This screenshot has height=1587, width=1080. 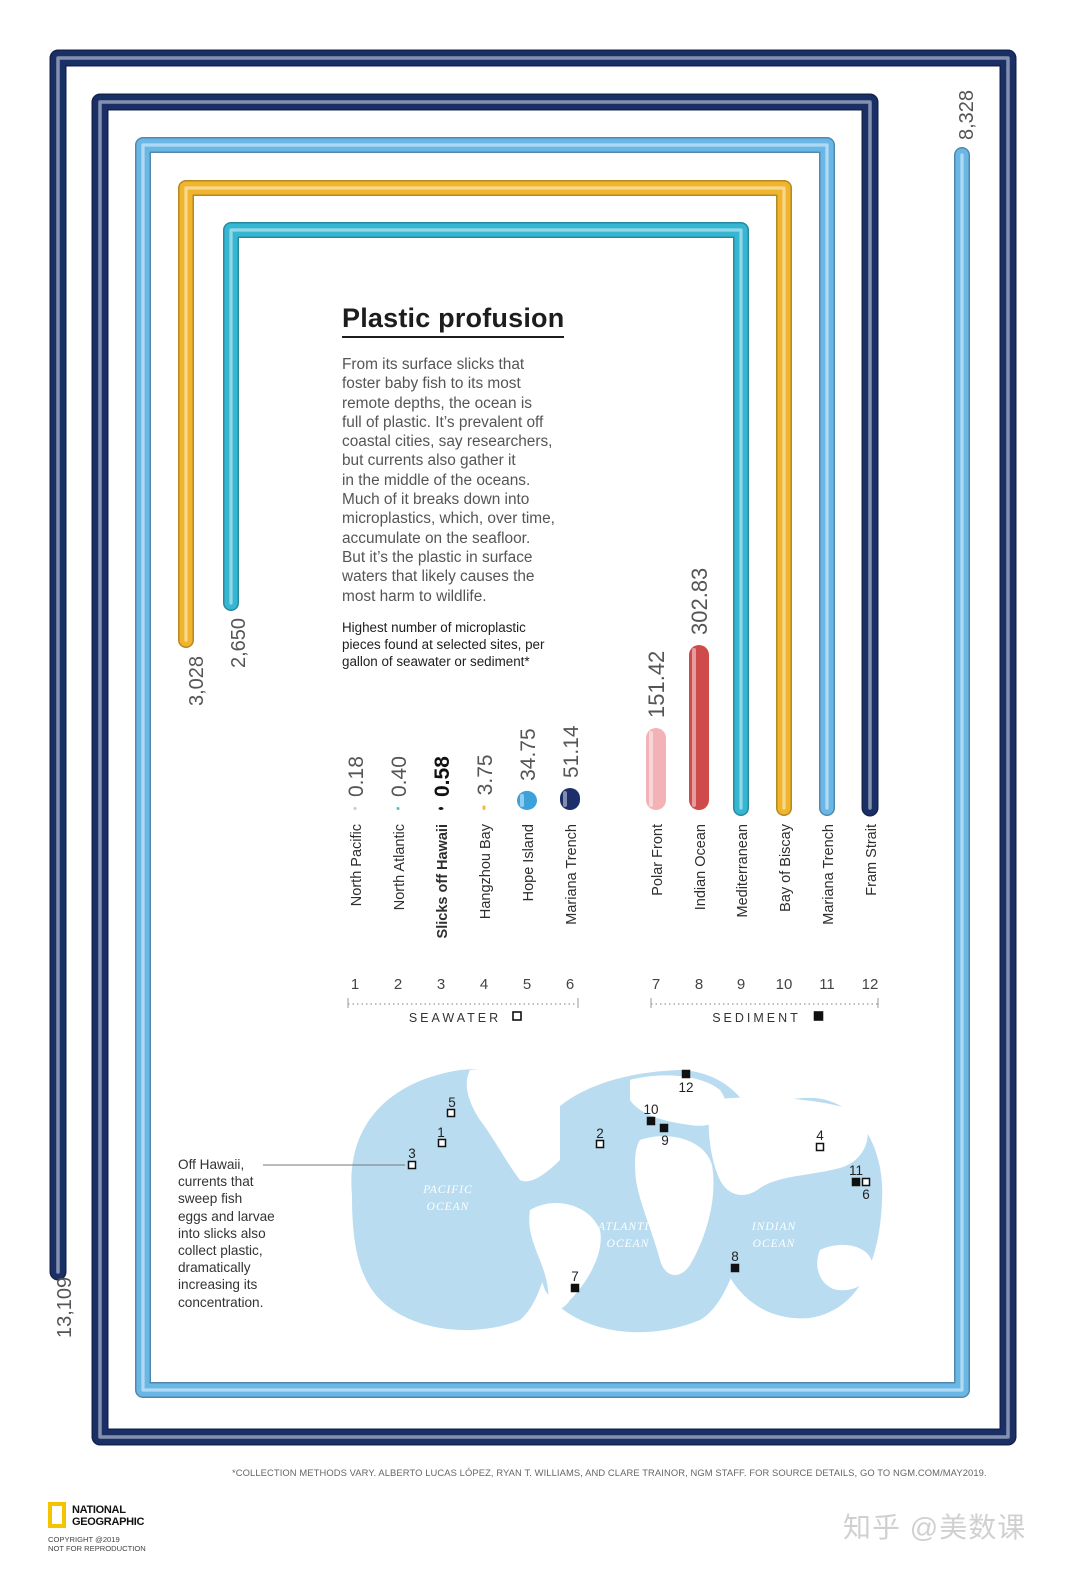 What do you see at coordinates (665, 1140) in the screenshot?
I see `marker-number-9: 9` at bounding box center [665, 1140].